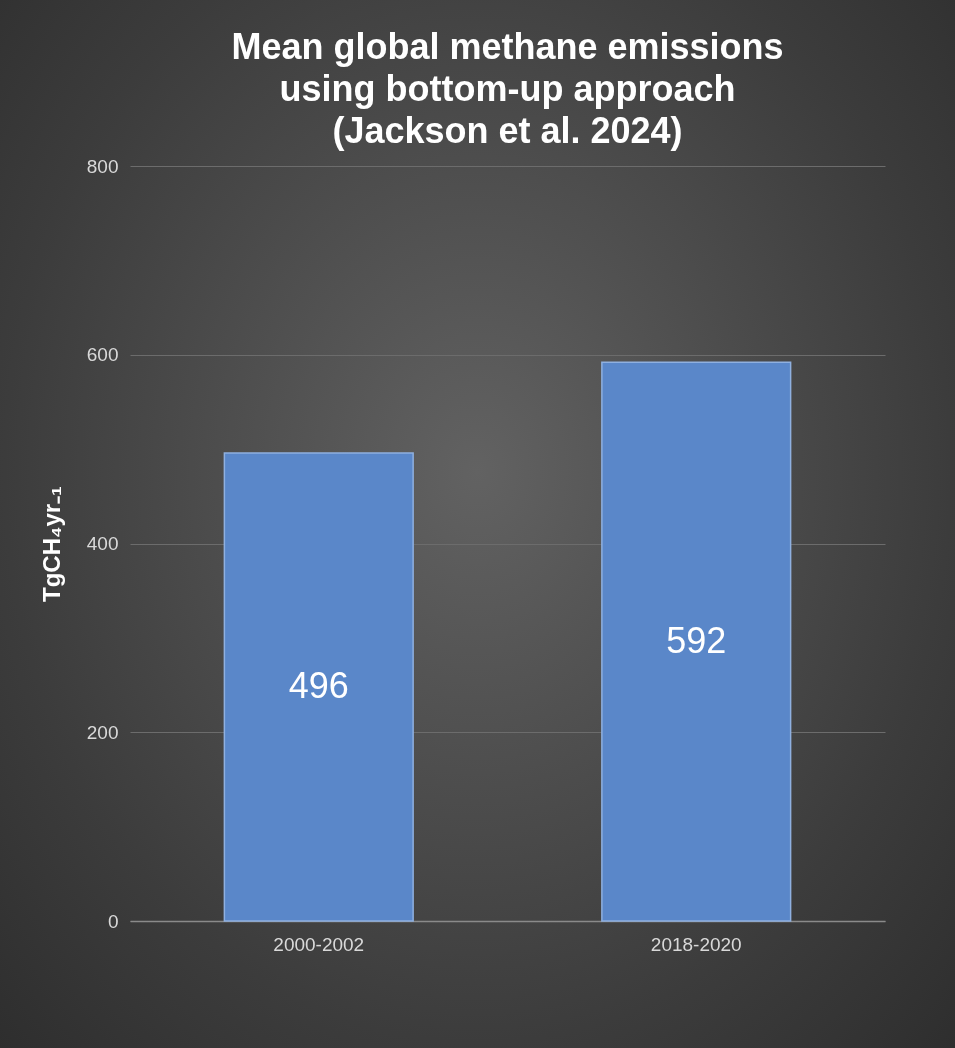 The image size is (955, 1048). Describe the element at coordinates (507, 88) in the screenshot. I see `chart-title: Mean global methane emissions using bottom-up approach (Jackson et al. 2024)` at that location.